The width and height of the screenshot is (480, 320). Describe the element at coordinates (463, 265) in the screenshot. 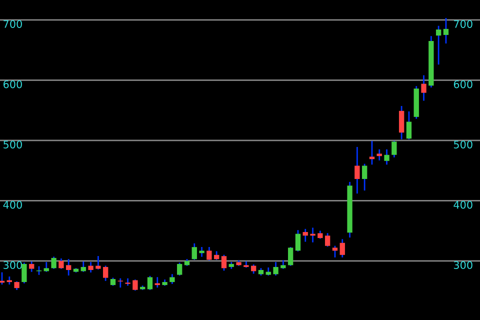

I see `y2-tick-label: 300` at that location.